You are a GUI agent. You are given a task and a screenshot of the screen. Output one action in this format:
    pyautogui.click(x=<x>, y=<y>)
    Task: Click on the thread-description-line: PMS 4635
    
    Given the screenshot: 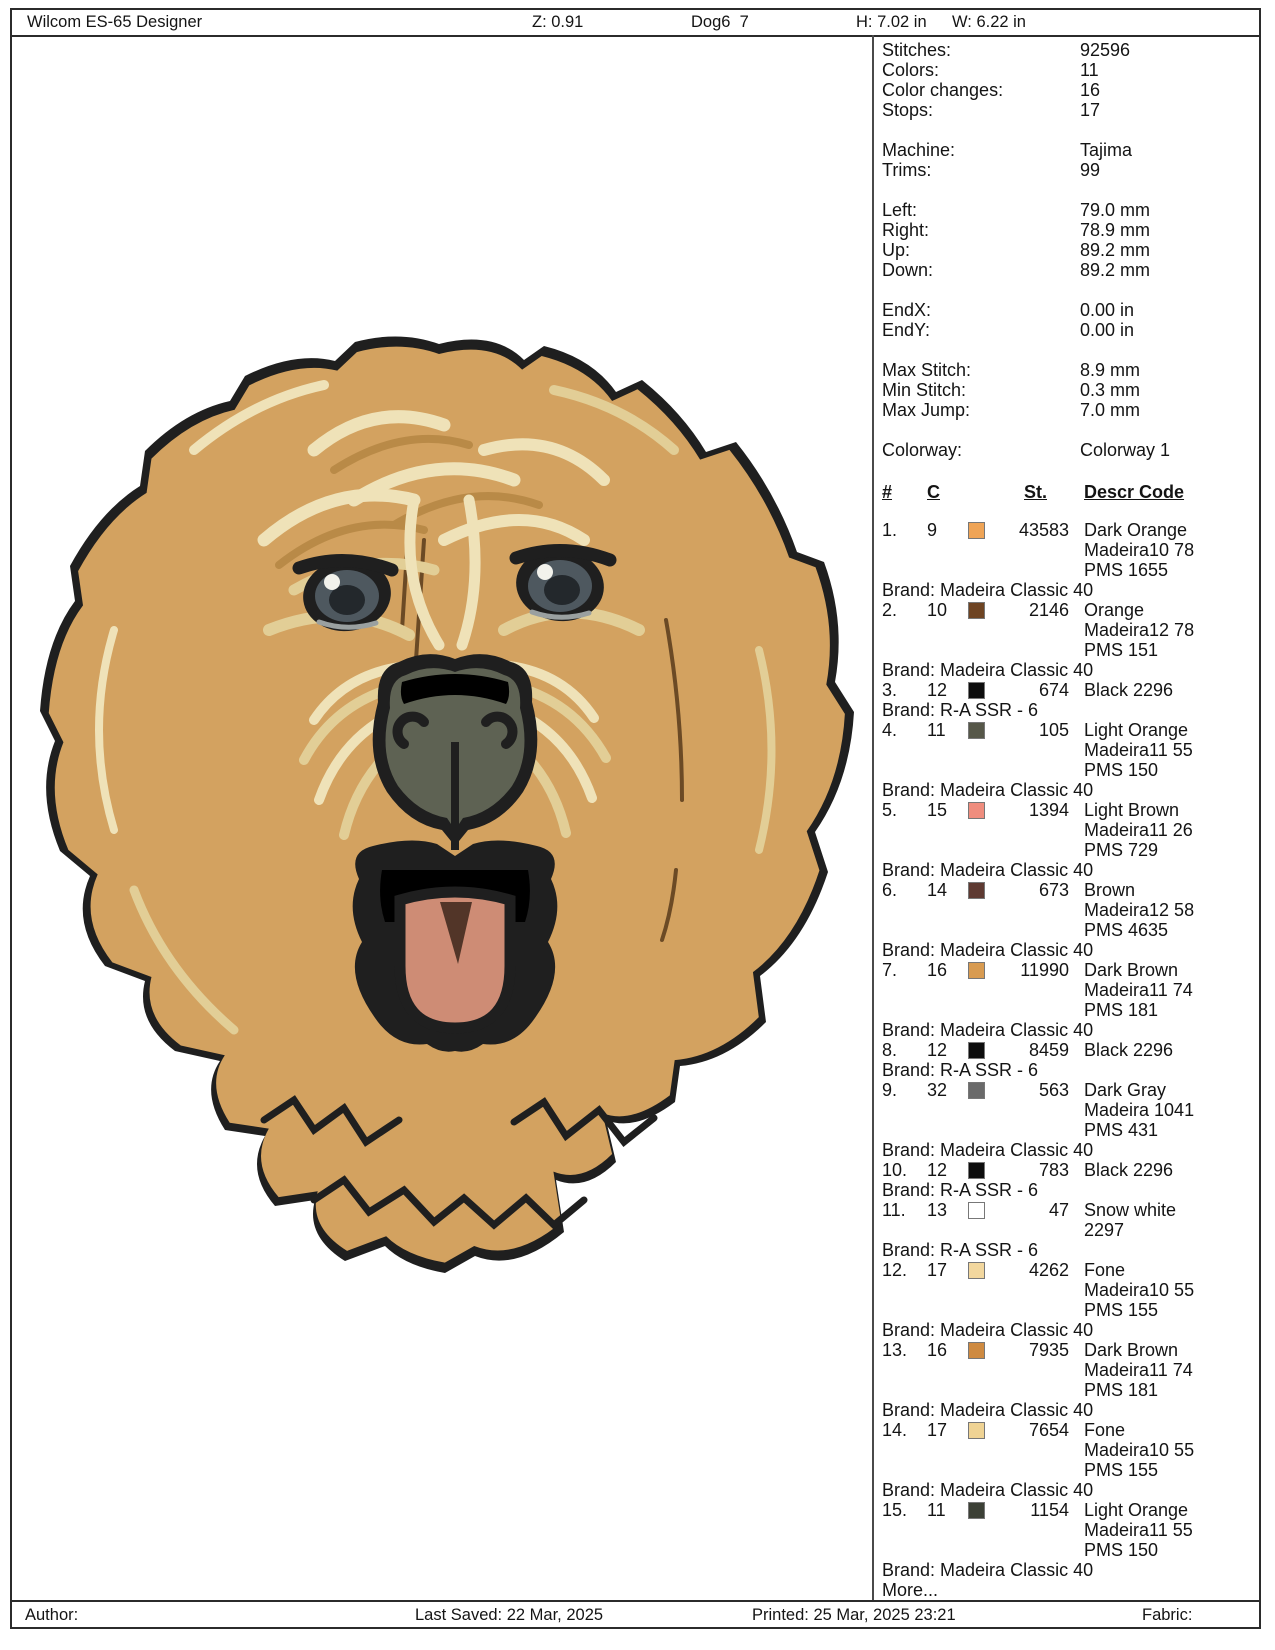 What is the action you would take?
    pyautogui.click(x=1126, y=930)
    